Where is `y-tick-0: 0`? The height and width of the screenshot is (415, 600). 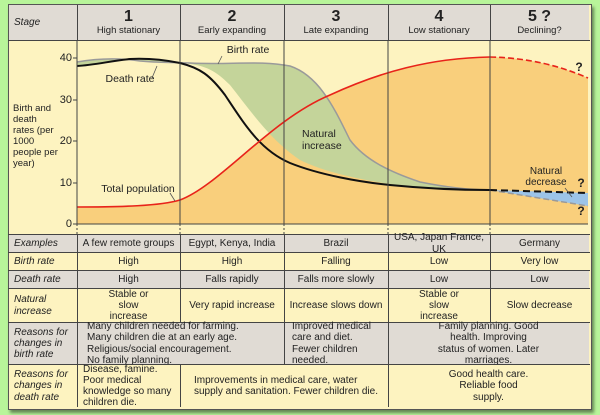
y-tick-0: 0 is located at coordinates (68, 223).